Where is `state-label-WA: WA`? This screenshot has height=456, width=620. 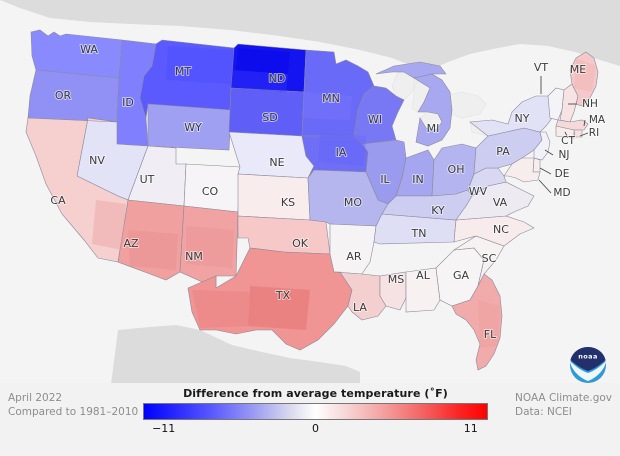 state-label-WA: WA is located at coordinates (89, 49).